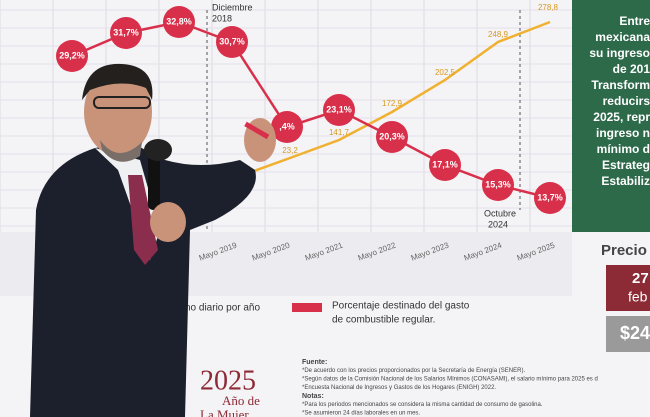 Image resolution: width=650 pixels, height=417 pixels. I want to click on annotation: Octubre, so click(500, 213).